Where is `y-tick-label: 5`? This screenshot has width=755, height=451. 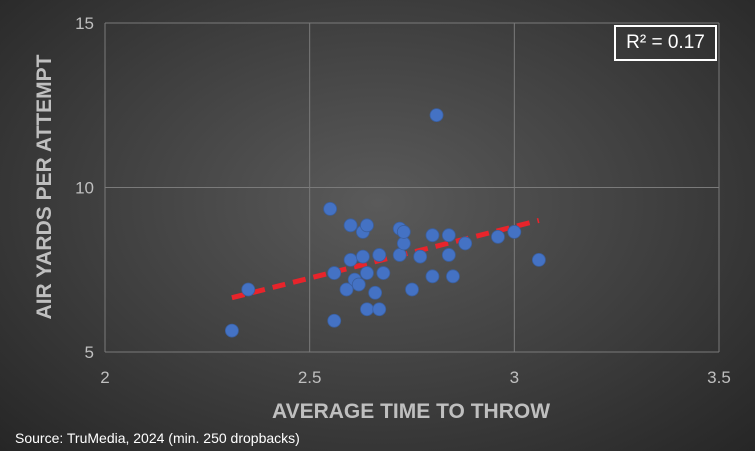
y-tick-label: 5 is located at coordinates (89, 352).